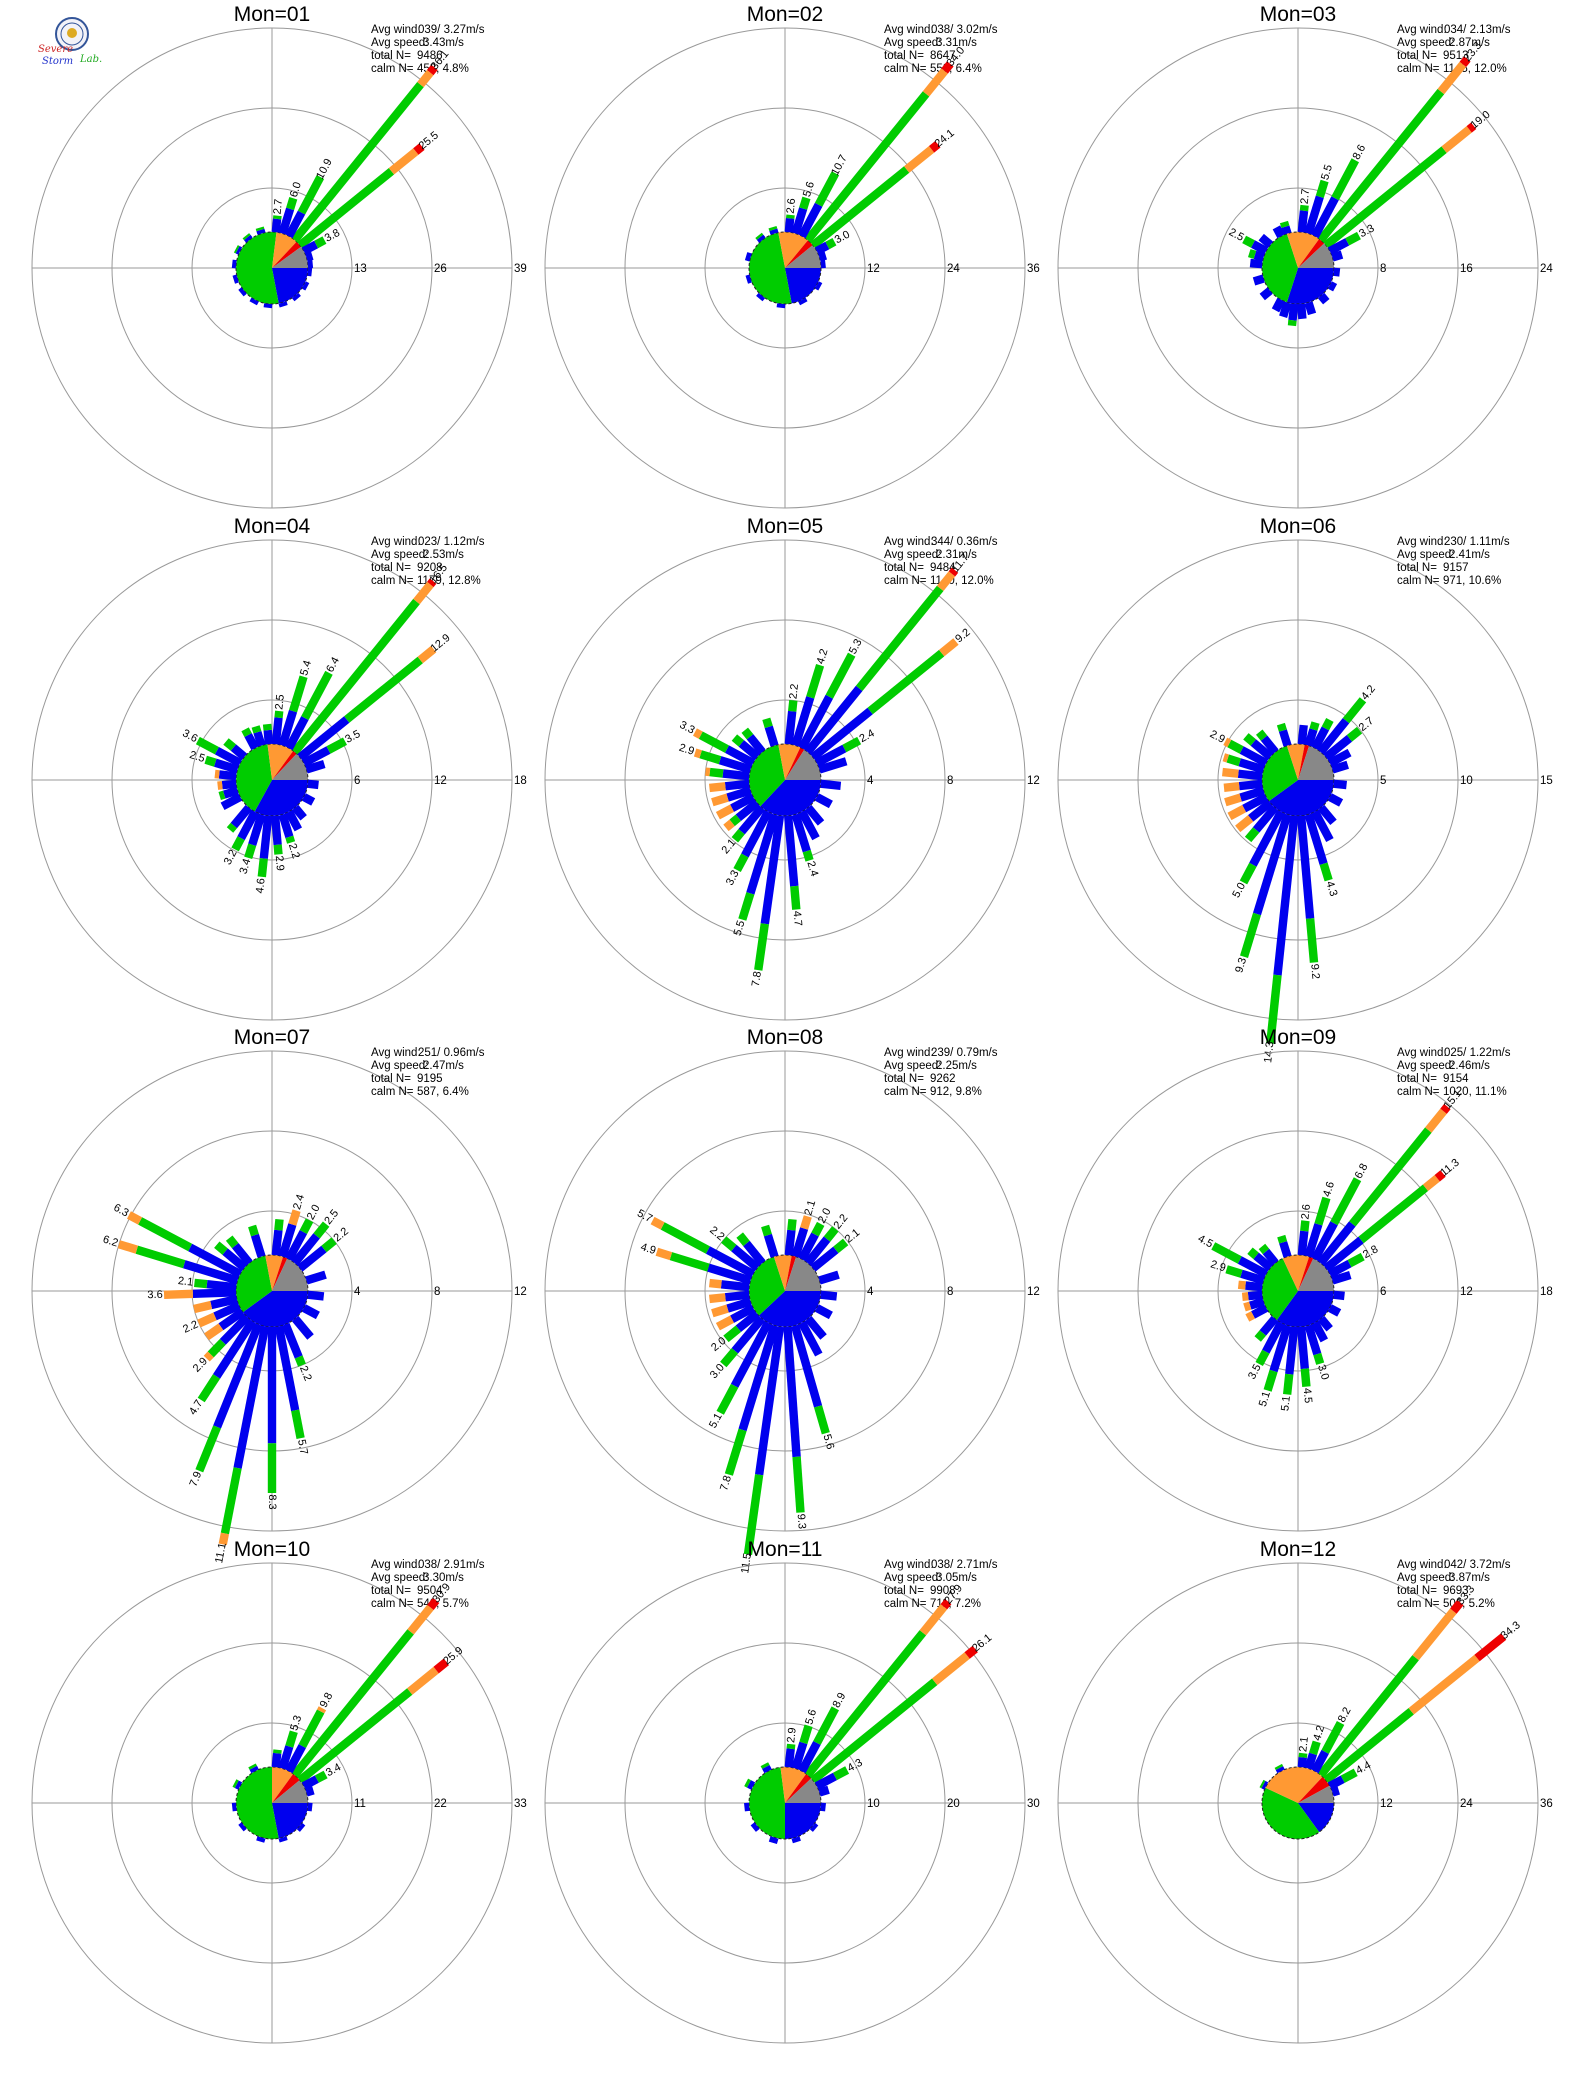 This screenshot has height=2090, width=1580. Describe the element at coordinates (746, 1563) in the screenshot. I see `bar-value-label: 11.5` at that location.